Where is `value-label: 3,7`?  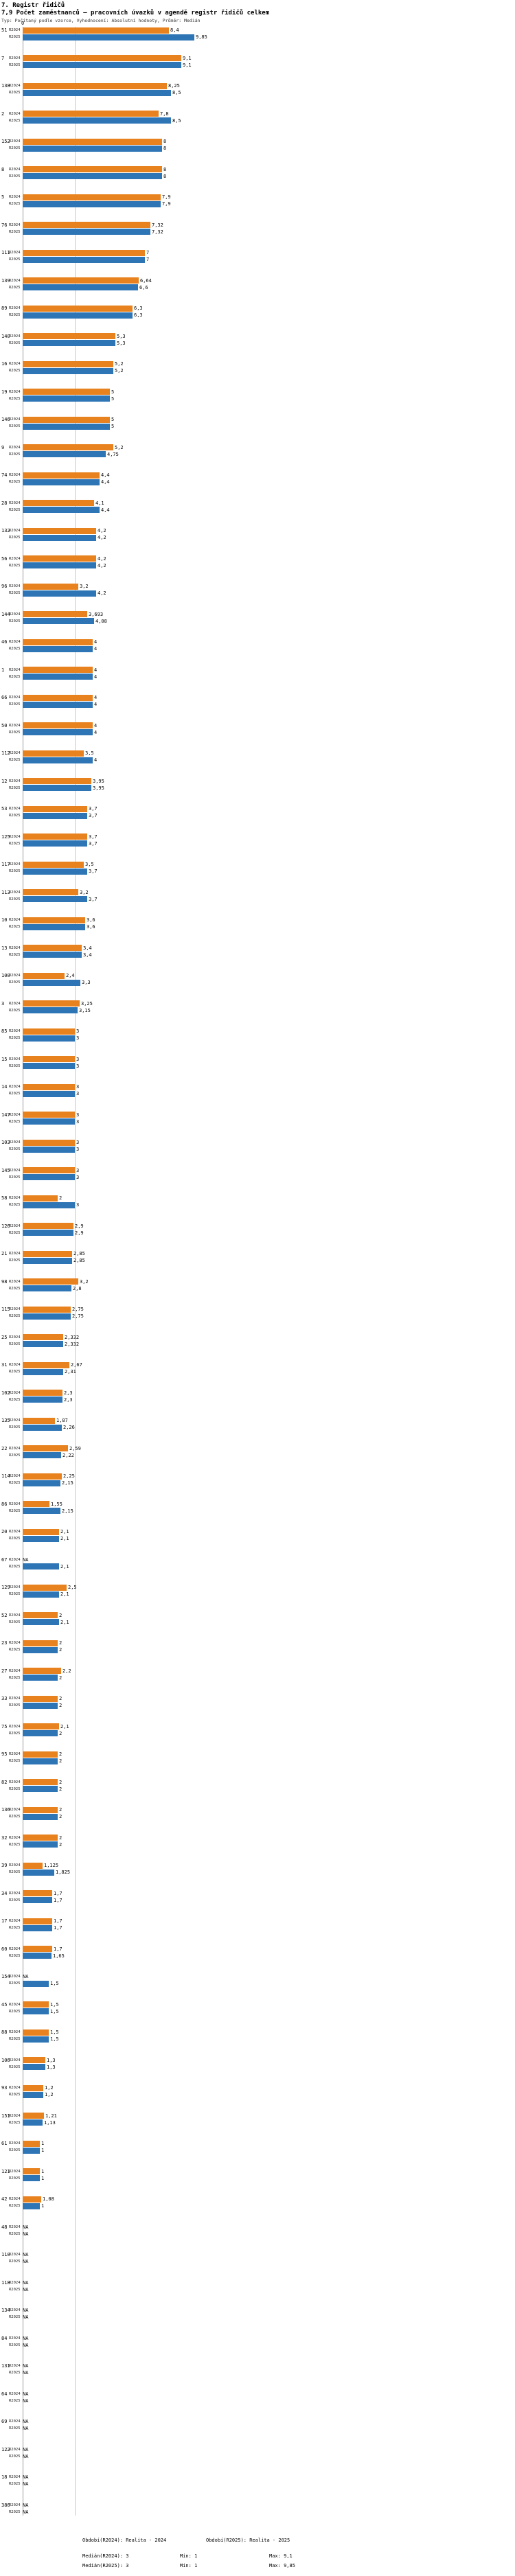 value-label: 3,7 is located at coordinates (93, 871).